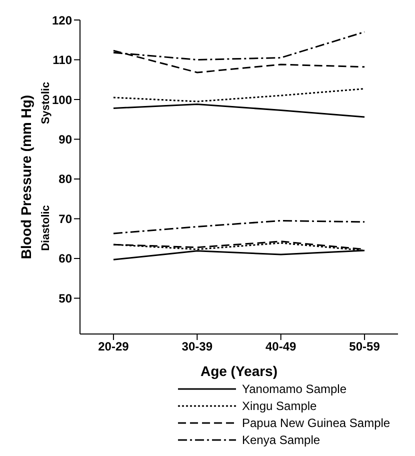  Describe the element at coordinates (65, 259) in the screenshot. I see `y-tick-label: 60` at that location.